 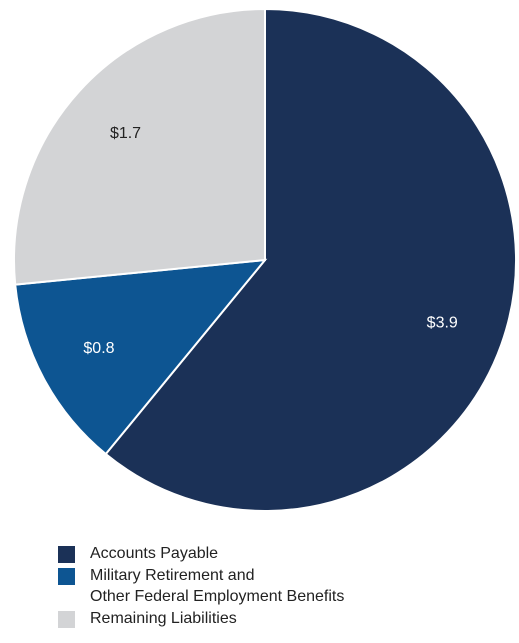 I want to click on data-label: $1.7, so click(x=125, y=133).